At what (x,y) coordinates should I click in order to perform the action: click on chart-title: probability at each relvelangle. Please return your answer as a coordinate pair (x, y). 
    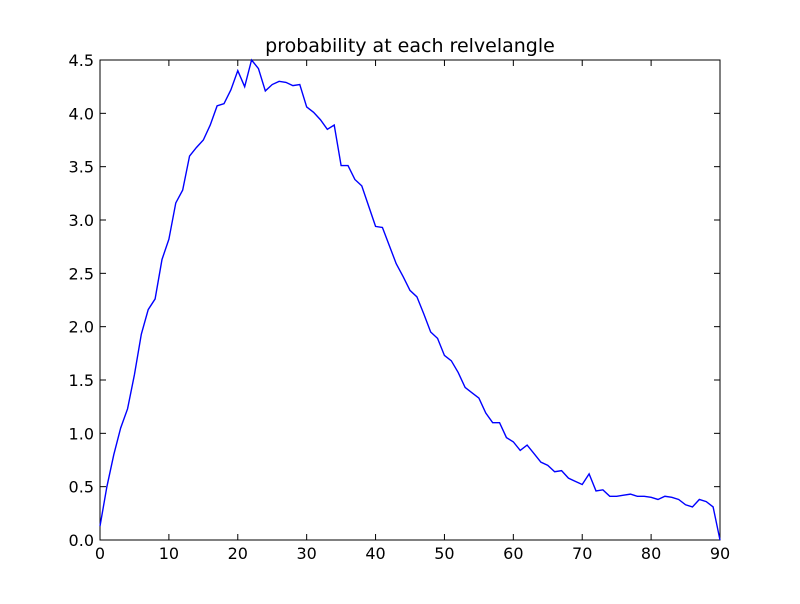
    Looking at the image, I should click on (410, 46).